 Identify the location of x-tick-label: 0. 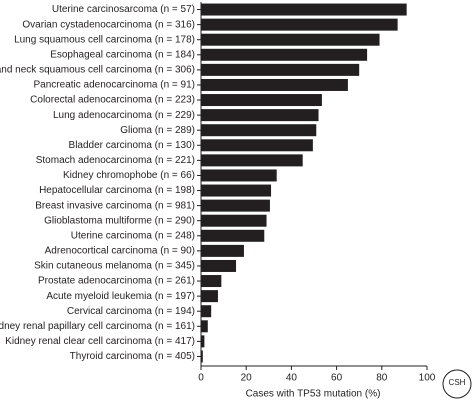
(201, 378).